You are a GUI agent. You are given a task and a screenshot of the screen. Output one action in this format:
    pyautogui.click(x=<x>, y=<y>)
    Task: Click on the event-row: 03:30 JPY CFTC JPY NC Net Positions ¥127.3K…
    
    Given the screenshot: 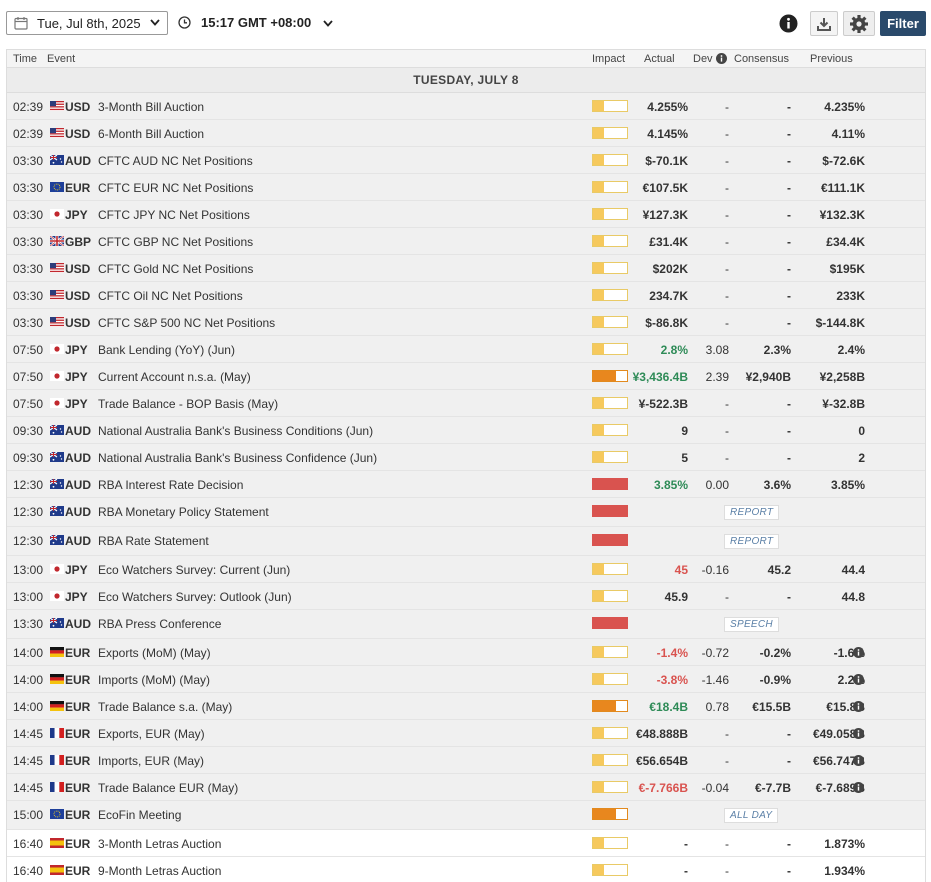 What is the action you would take?
    pyautogui.click(x=466, y=214)
    